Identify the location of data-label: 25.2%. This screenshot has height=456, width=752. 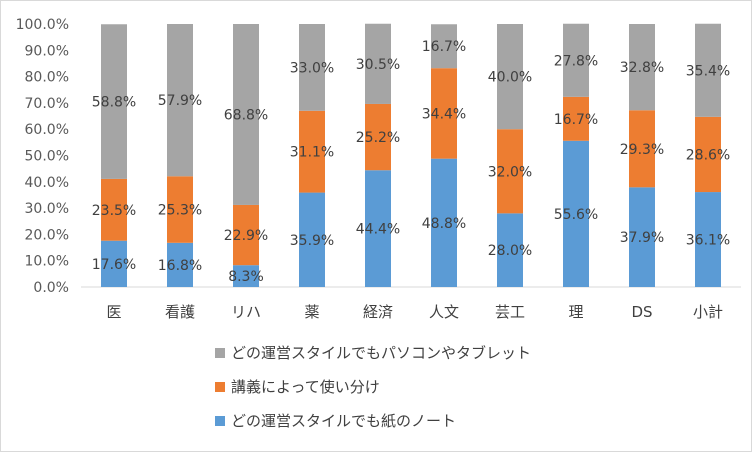
(378, 138).